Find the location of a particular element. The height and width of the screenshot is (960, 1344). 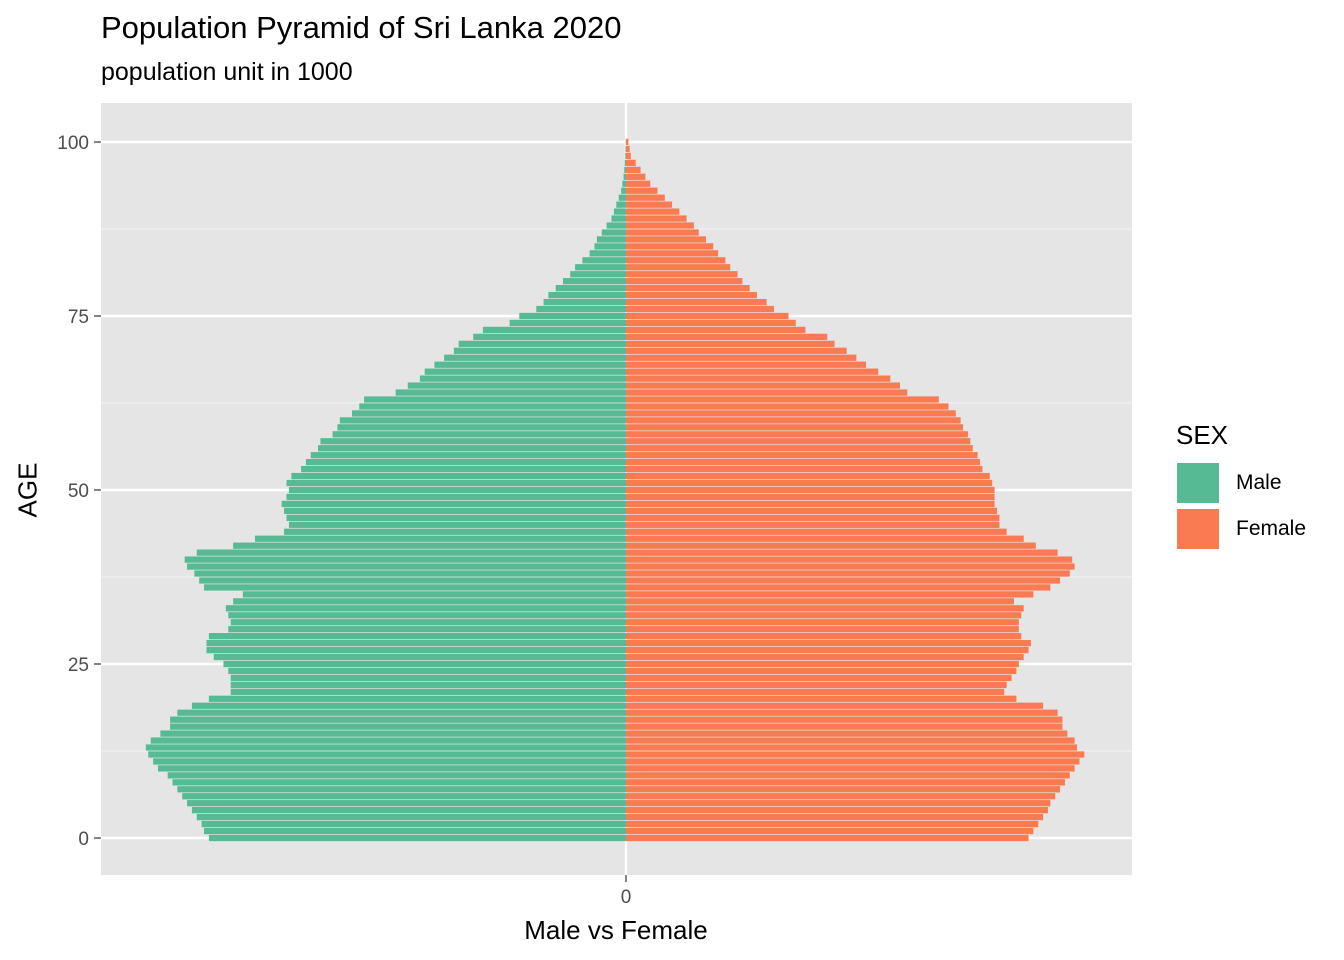

y-tick-label: 75 is located at coordinates (78, 317).